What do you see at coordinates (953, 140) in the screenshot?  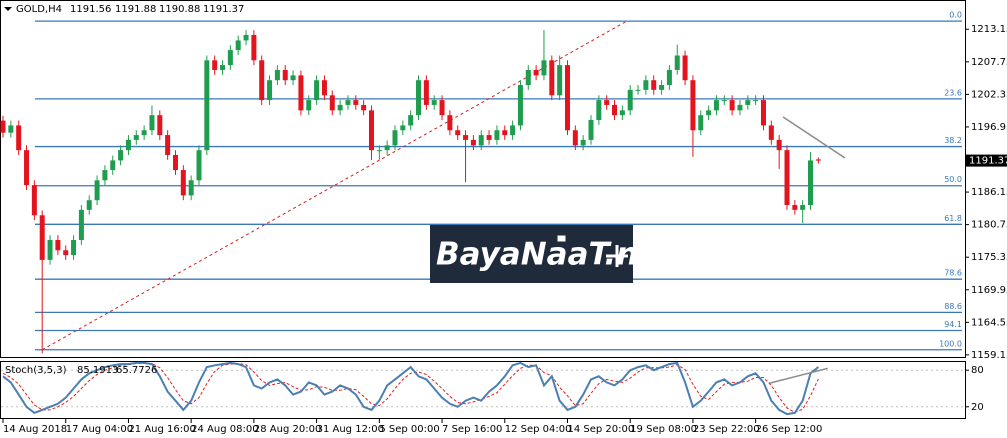 I see `fib-label: 38.2` at bounding box center [953, 140].